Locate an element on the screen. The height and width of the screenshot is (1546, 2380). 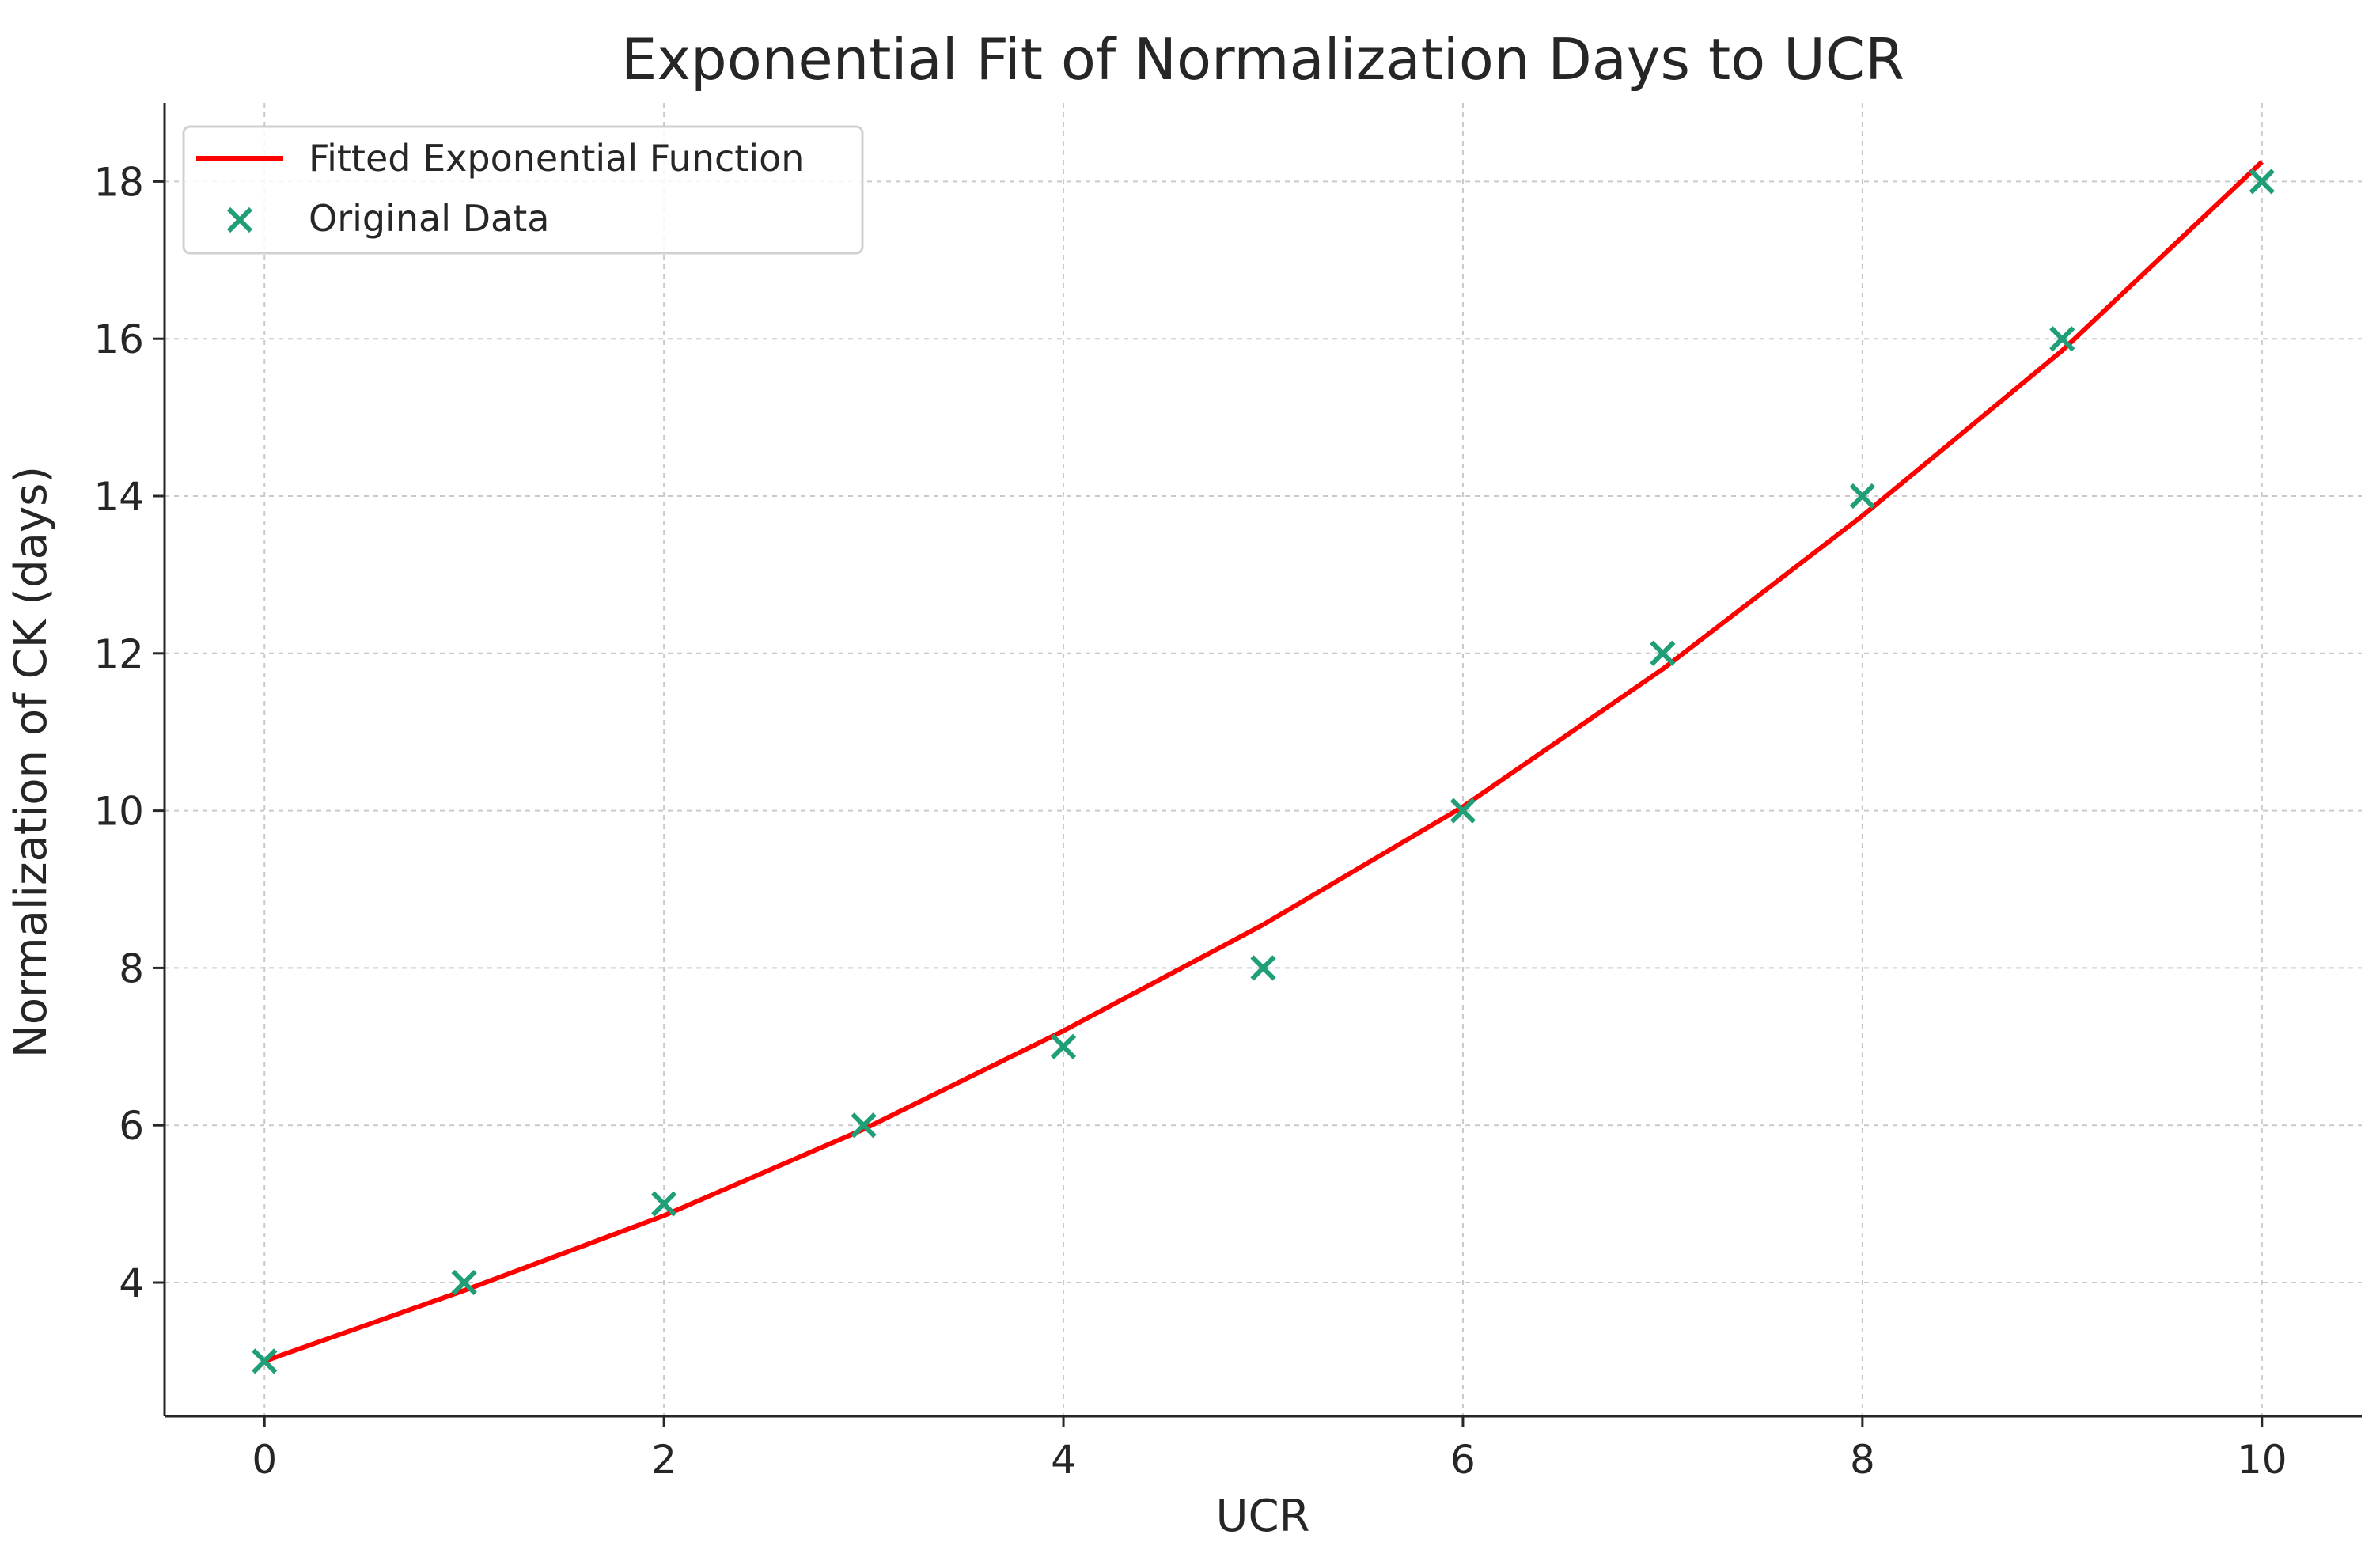
y-tick-label: 10 is located at coordinates (118, 812).